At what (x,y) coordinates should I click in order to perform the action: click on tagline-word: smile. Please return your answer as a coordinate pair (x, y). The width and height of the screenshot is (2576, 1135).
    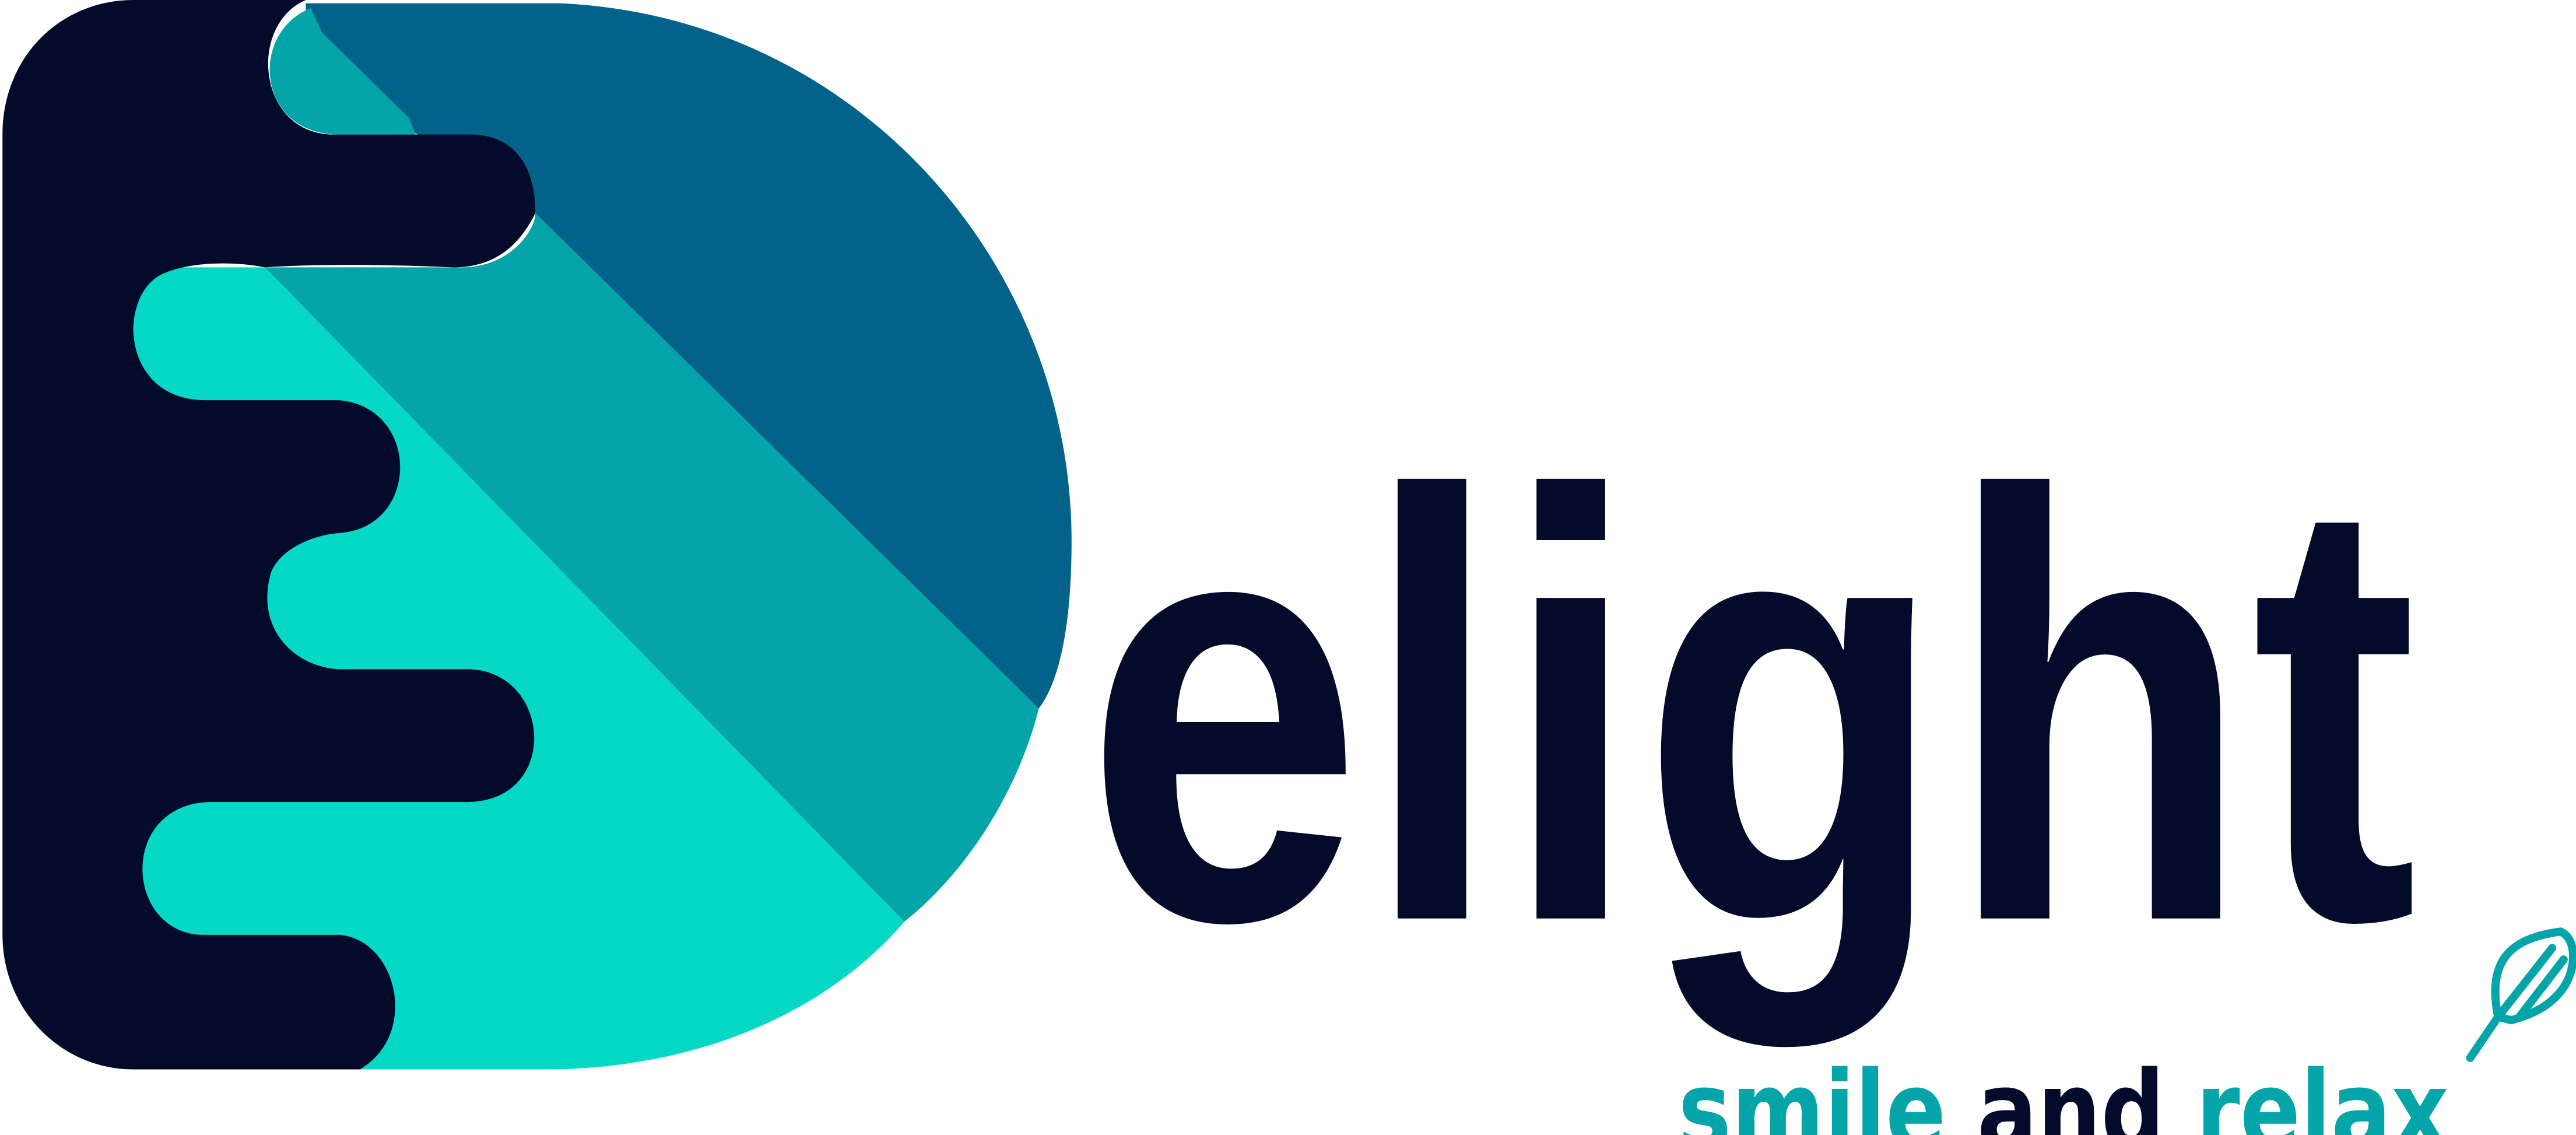
    Looking at the image, I should click on (1812, 1091).